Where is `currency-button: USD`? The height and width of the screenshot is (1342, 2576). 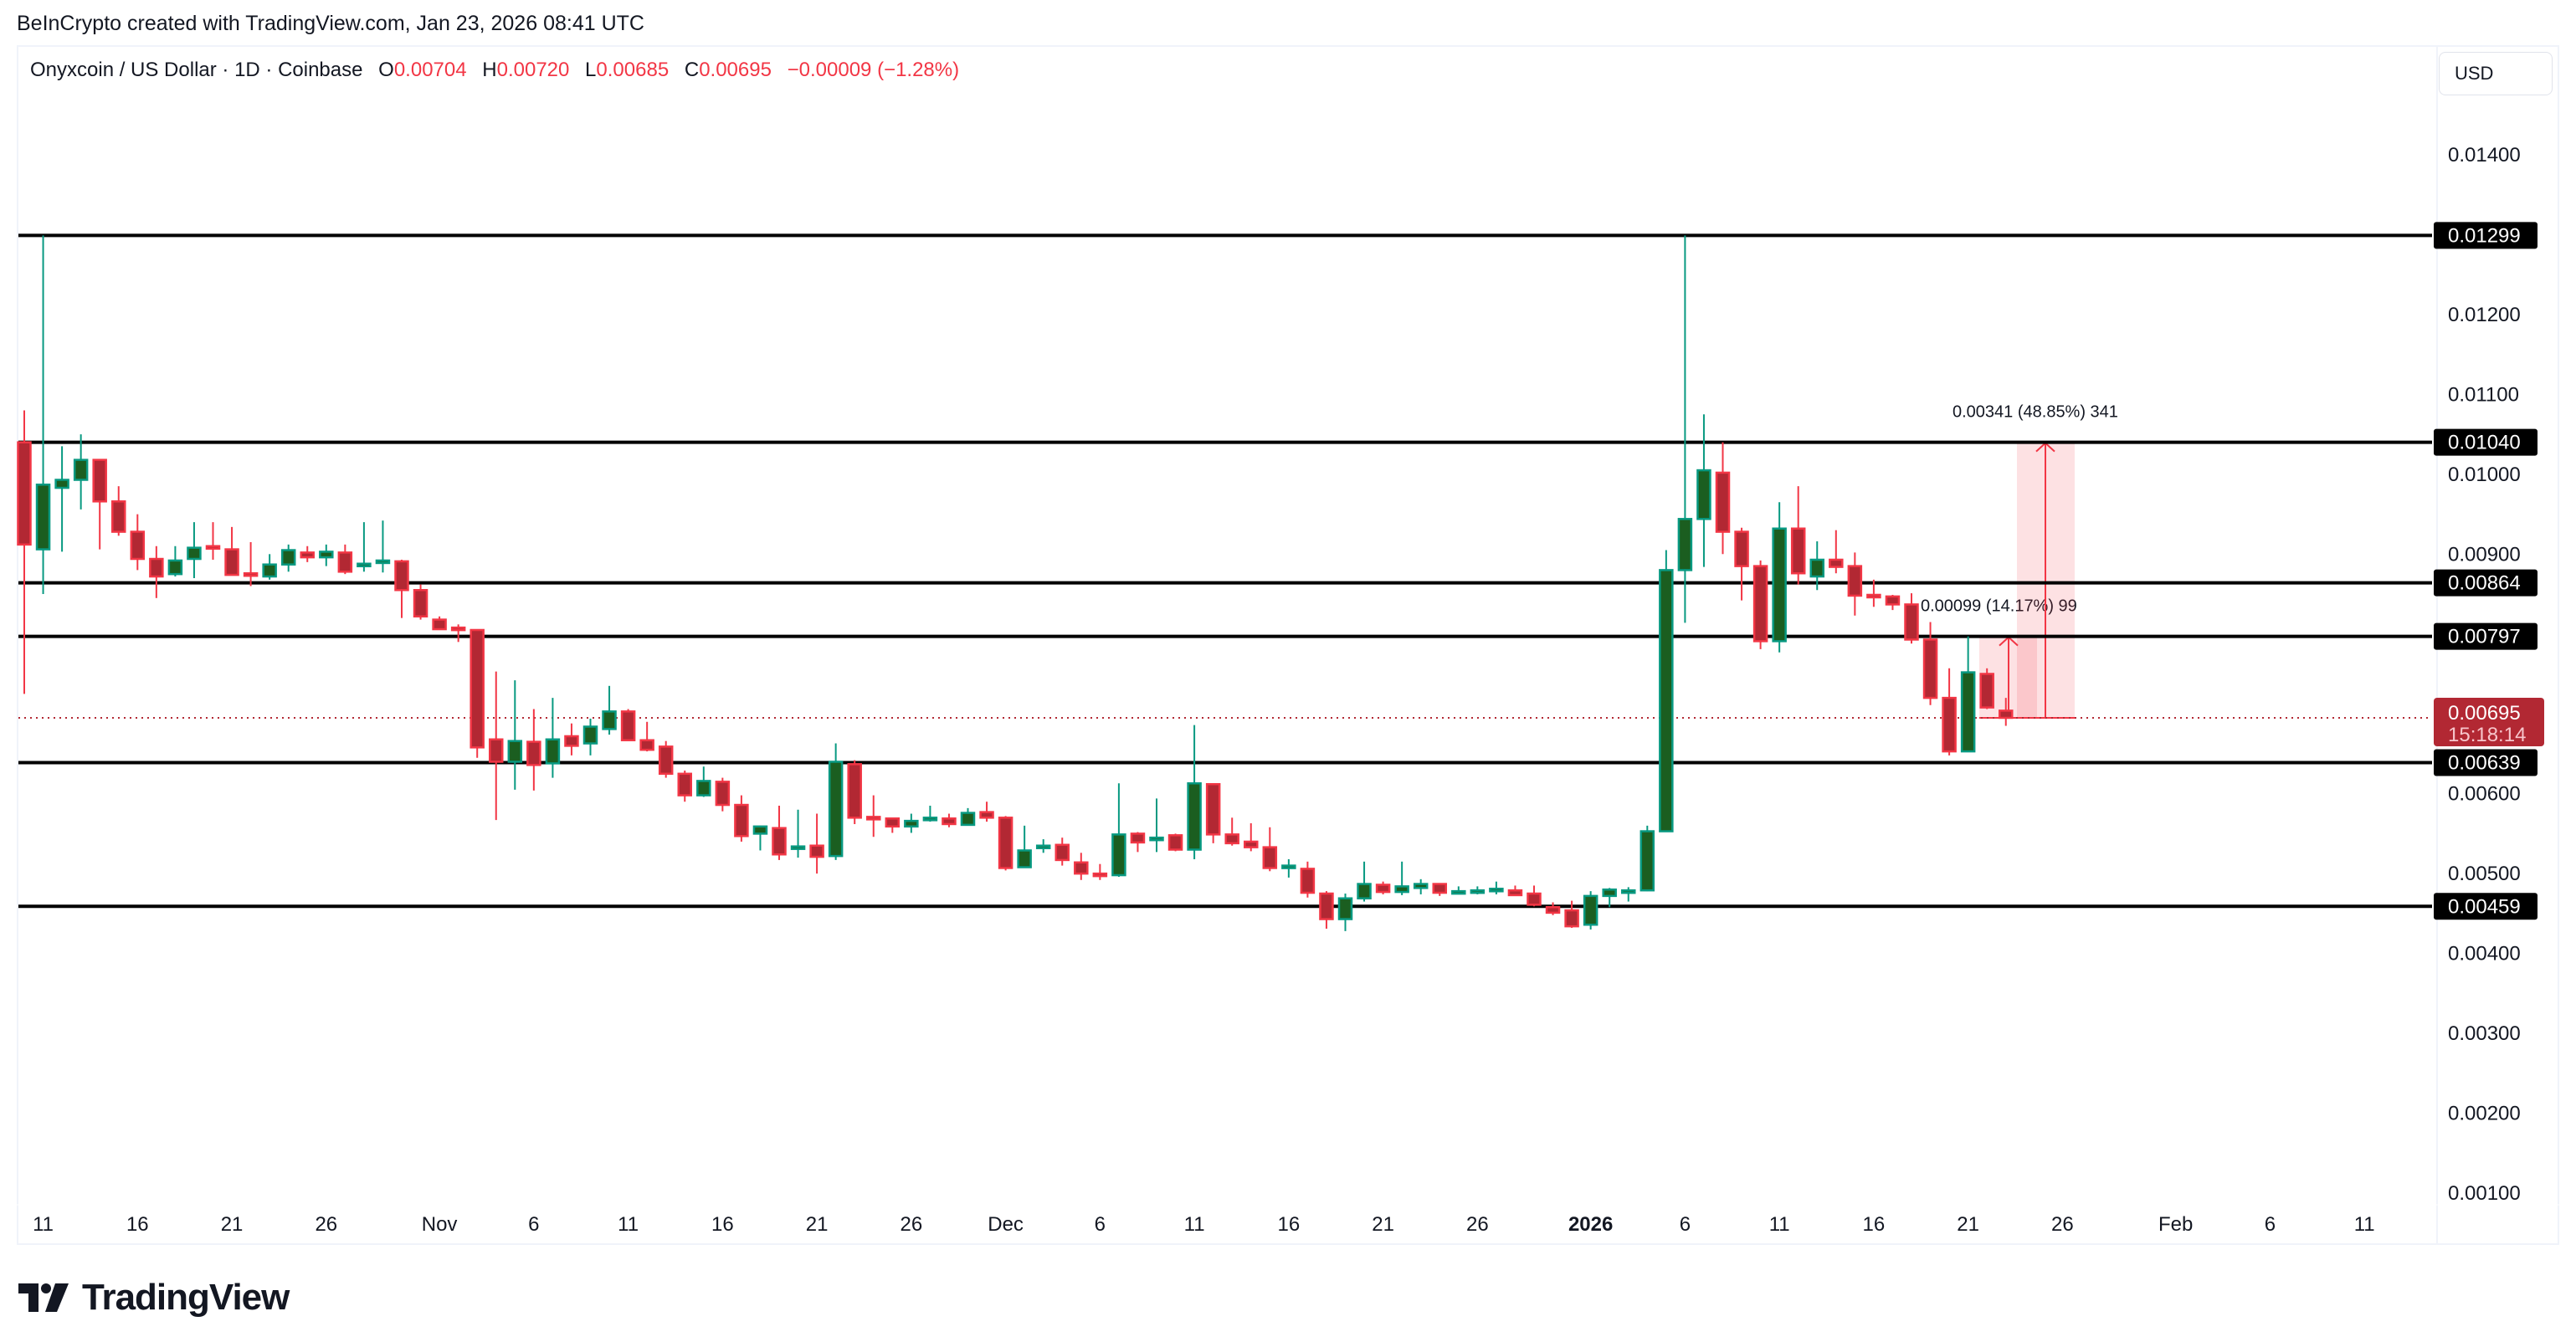
currency-button: USD is located at coordinates (2496, 73).